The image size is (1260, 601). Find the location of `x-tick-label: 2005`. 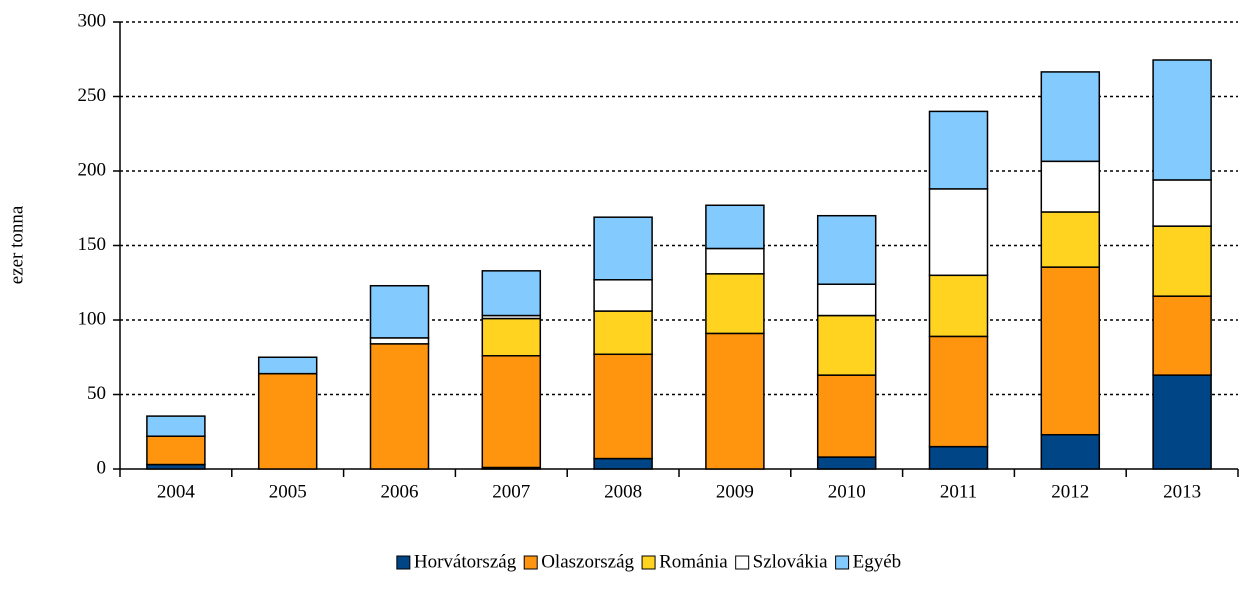

x-tick-label: 2005 is located at coordinates (288, 491).